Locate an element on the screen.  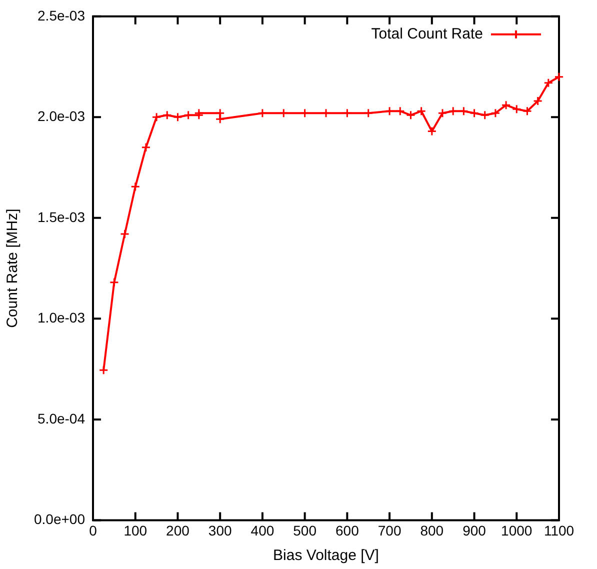
y-axis-title: Count Rate [MHz] is located at coordinates (13, 268).